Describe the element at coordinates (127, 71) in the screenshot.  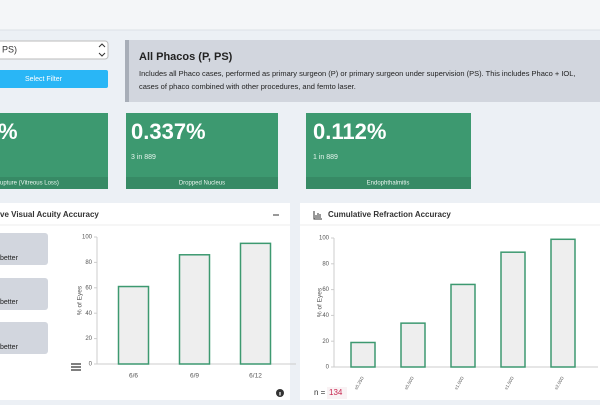
I see `info-callout-border` at that location.